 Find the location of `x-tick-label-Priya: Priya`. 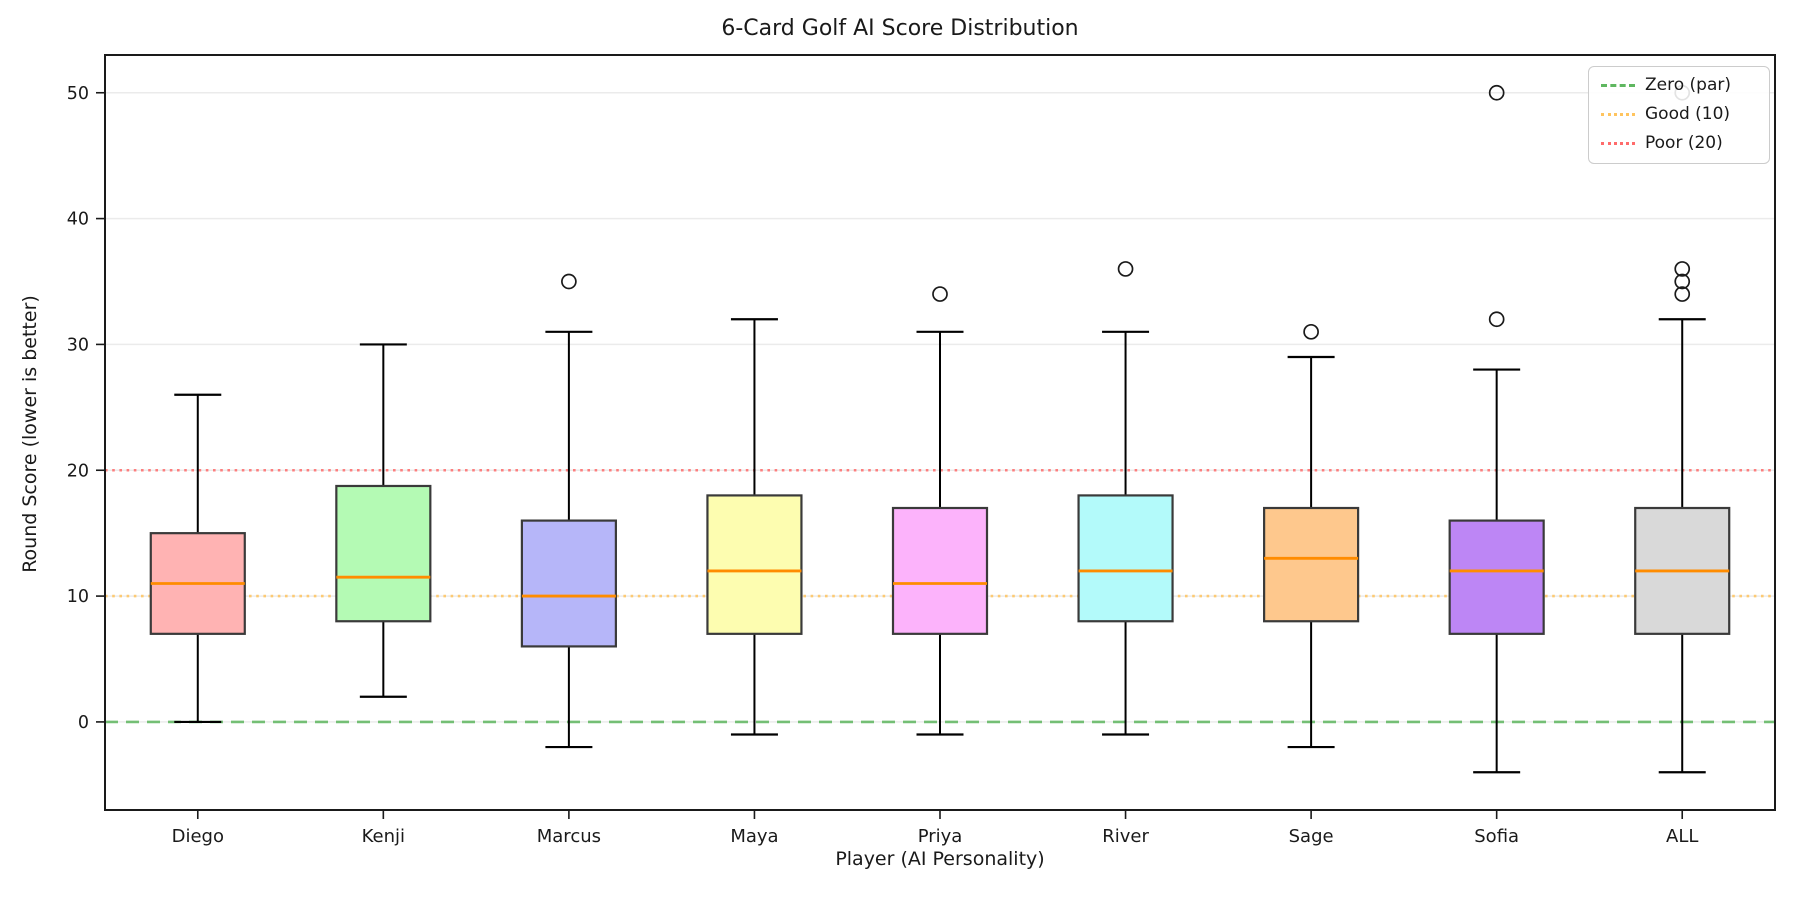

x-tick-label-Priya: Priya is located at coordinates (940, 836).